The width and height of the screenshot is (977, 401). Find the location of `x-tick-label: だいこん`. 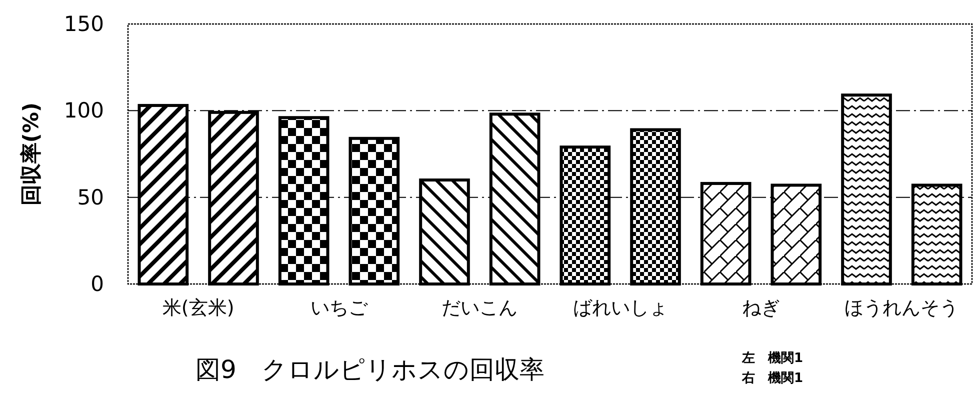

x-tick-label: だいこん is located at coordinates (480, 308).